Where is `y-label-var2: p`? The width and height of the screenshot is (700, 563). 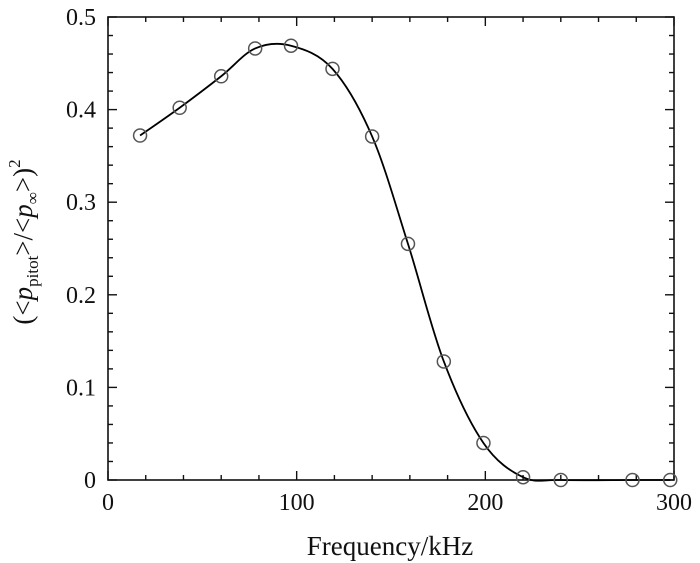
y-label-var2: p is located at coordinates (23, 212).